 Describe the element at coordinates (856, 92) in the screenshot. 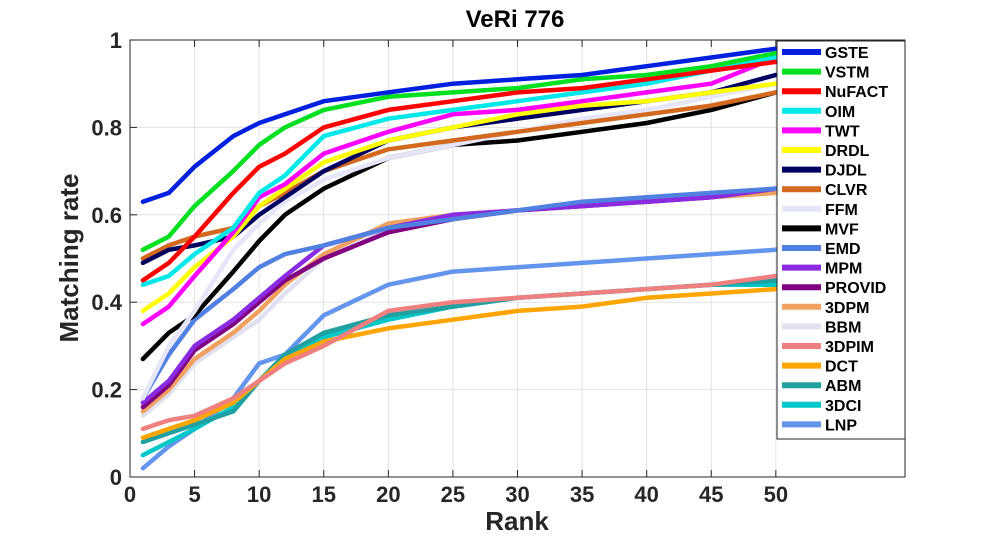

I see `legend-label: NuFACT` at that location.